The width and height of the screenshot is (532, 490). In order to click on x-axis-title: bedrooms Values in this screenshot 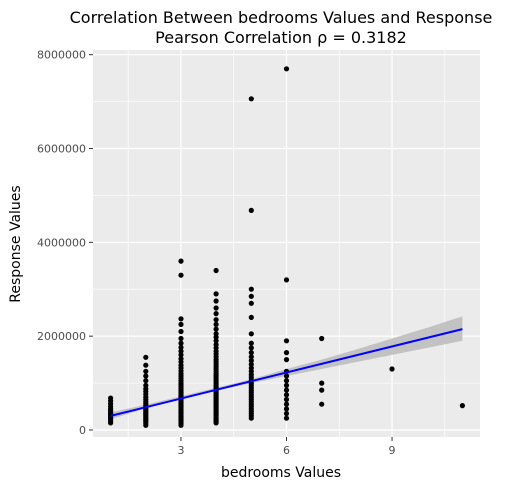, I will do `click(281, 473)`.